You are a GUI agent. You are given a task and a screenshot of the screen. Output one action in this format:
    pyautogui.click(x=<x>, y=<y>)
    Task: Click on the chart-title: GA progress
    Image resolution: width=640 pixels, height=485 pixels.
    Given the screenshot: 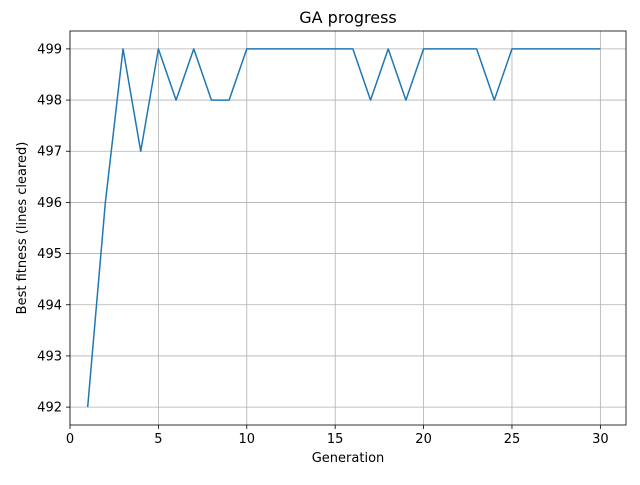 What is the action you would take?
    pyautogui.click(x=348, y=17)
    